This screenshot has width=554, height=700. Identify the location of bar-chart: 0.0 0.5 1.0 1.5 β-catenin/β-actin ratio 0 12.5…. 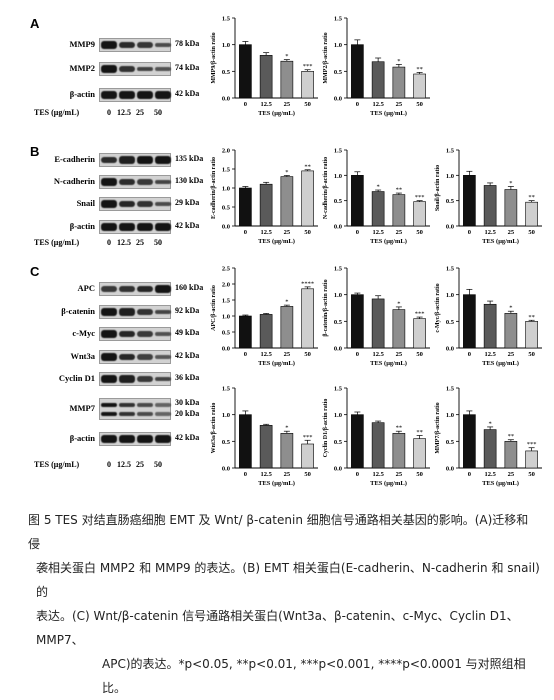
(376, 316).